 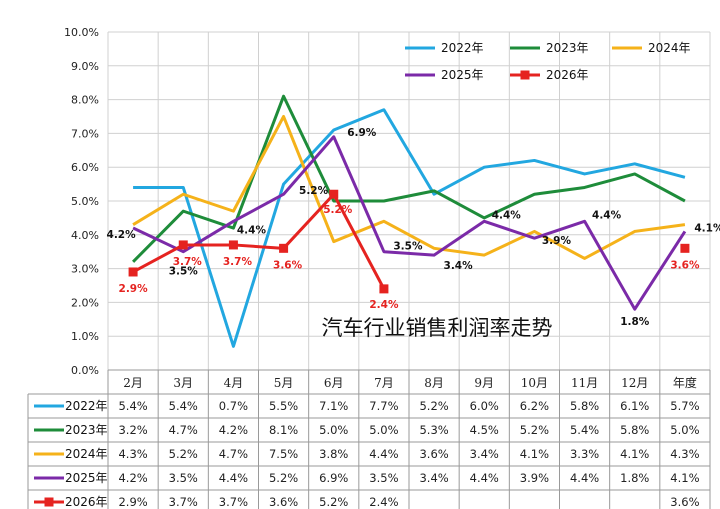 What do you see at coordinates (462, 48) in the screenshot?
I see `legend-label: 2022年` at bounding box center [462, 48].